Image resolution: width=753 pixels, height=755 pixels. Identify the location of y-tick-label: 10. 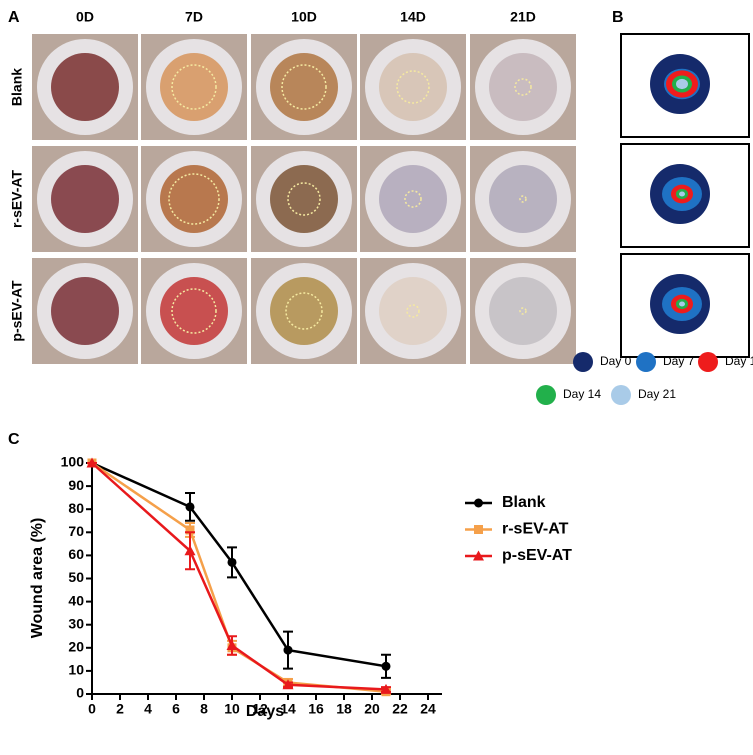
(76, 670).